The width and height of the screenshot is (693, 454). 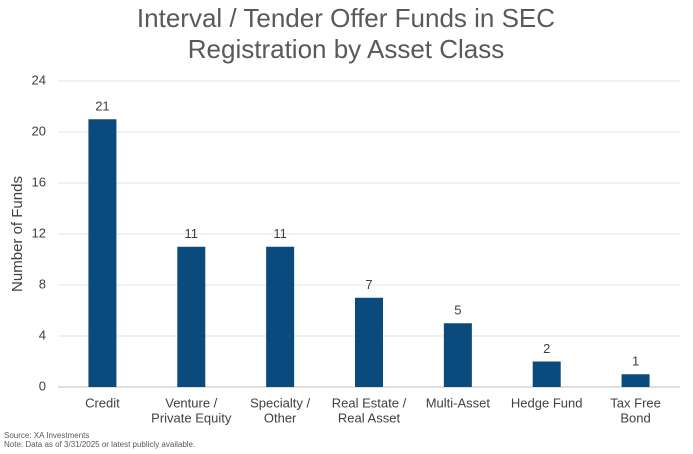 I want to click on y-tick-label: 20, so click(x=39, y=130).